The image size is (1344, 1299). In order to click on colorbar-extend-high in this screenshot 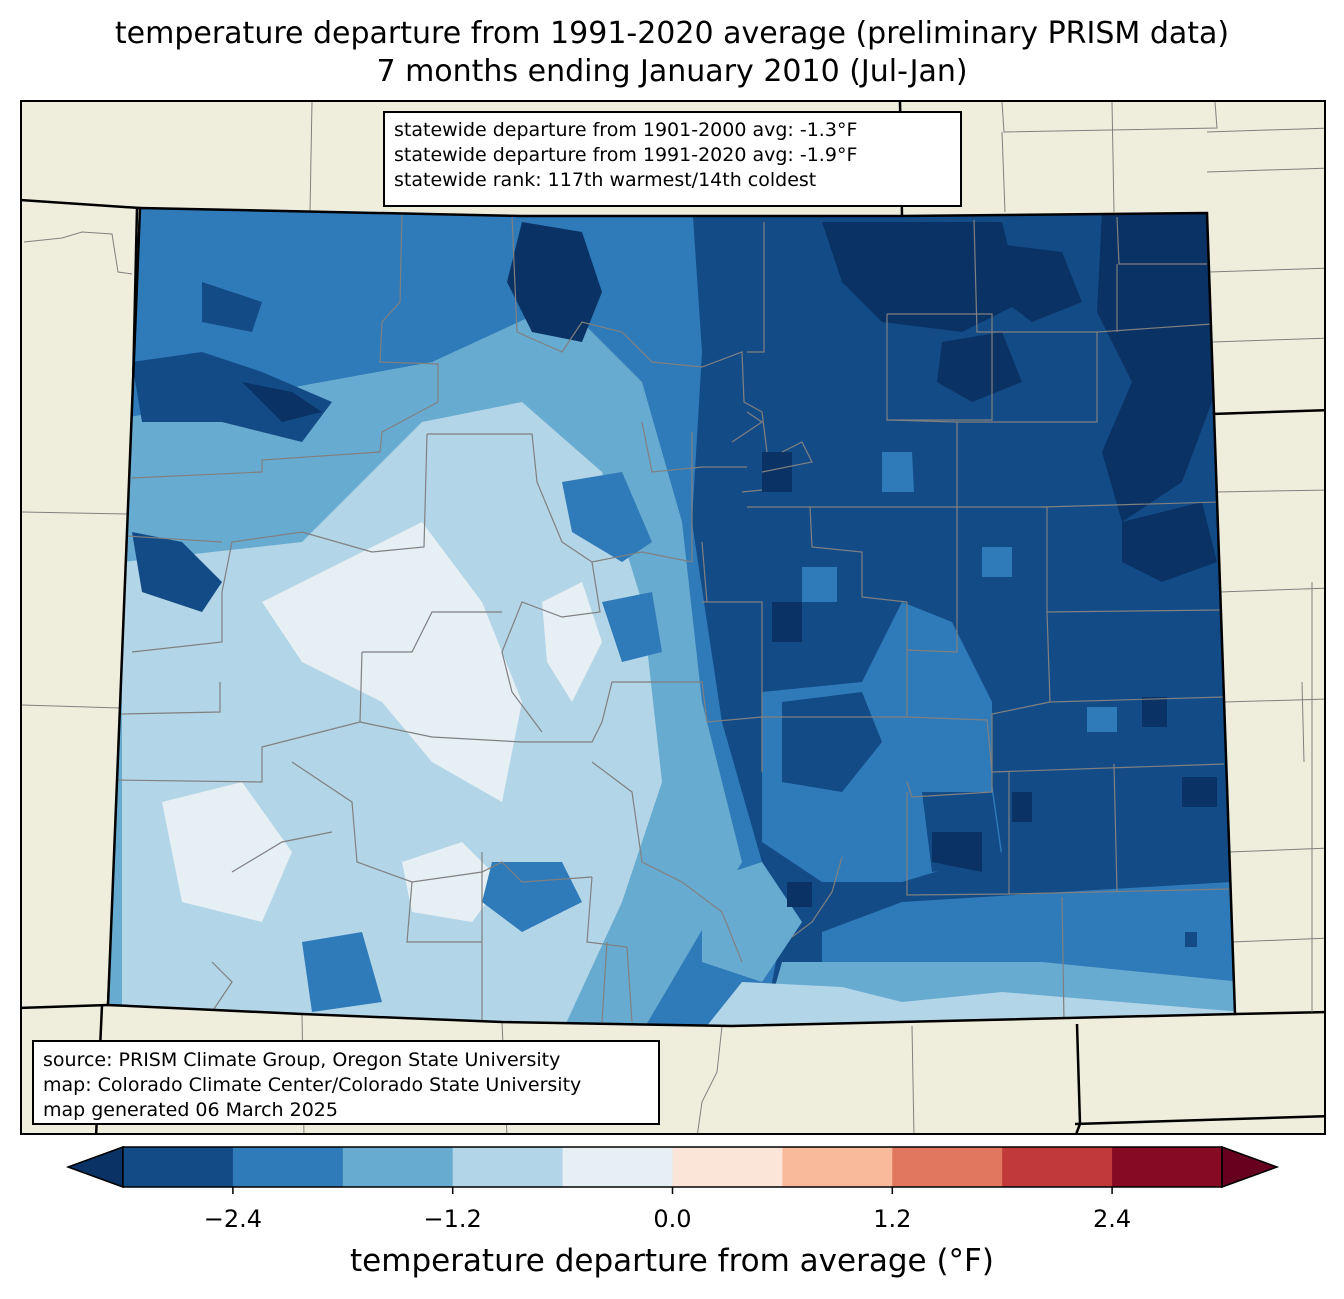, I will do `click(1250, 1167)`.